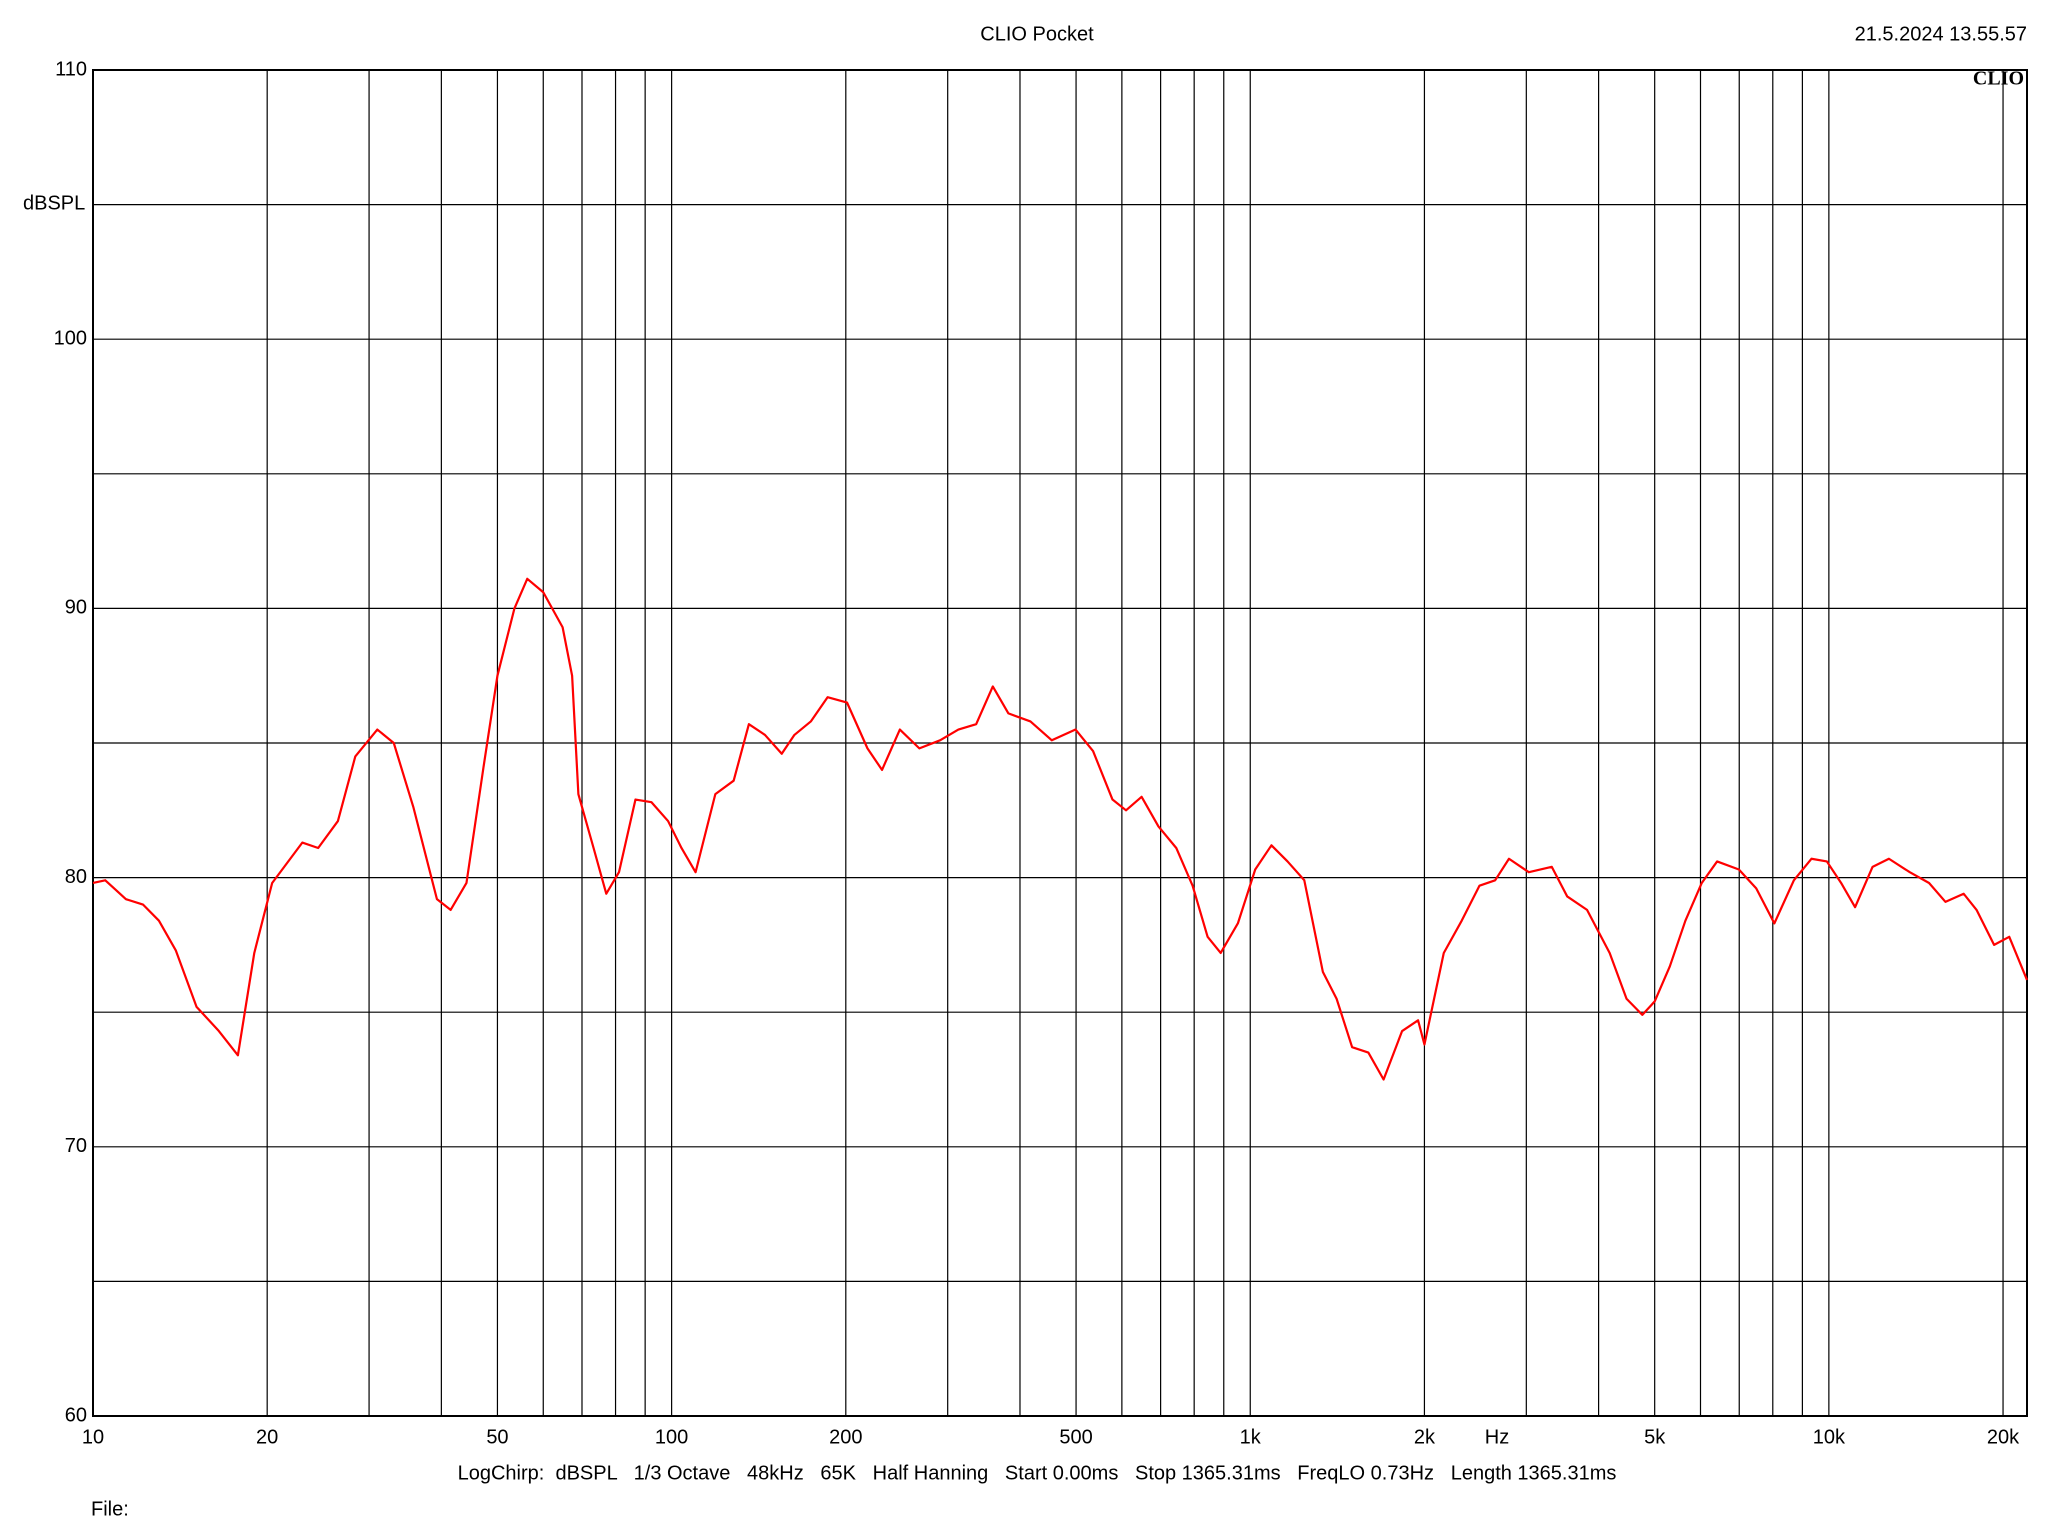 The height and width of the screenshot is (1536, 2048). Describe the element at coordinates (1998, 79) in the screenshot. I see `logo: CLIO` at that location.